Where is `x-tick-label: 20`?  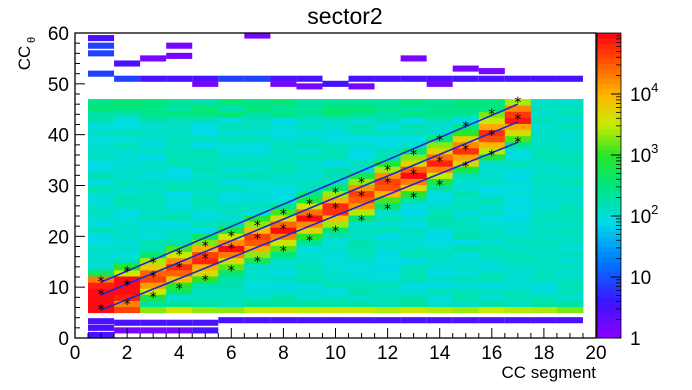 x-tick-label: 20 is located at coordinates (595, 353).